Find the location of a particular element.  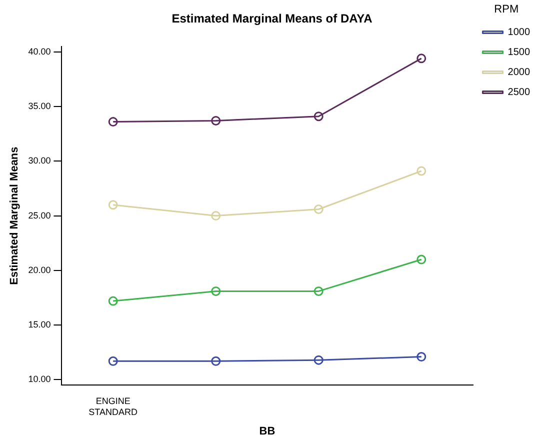

legend-label: 2500 is located at coordinates (519, 92).